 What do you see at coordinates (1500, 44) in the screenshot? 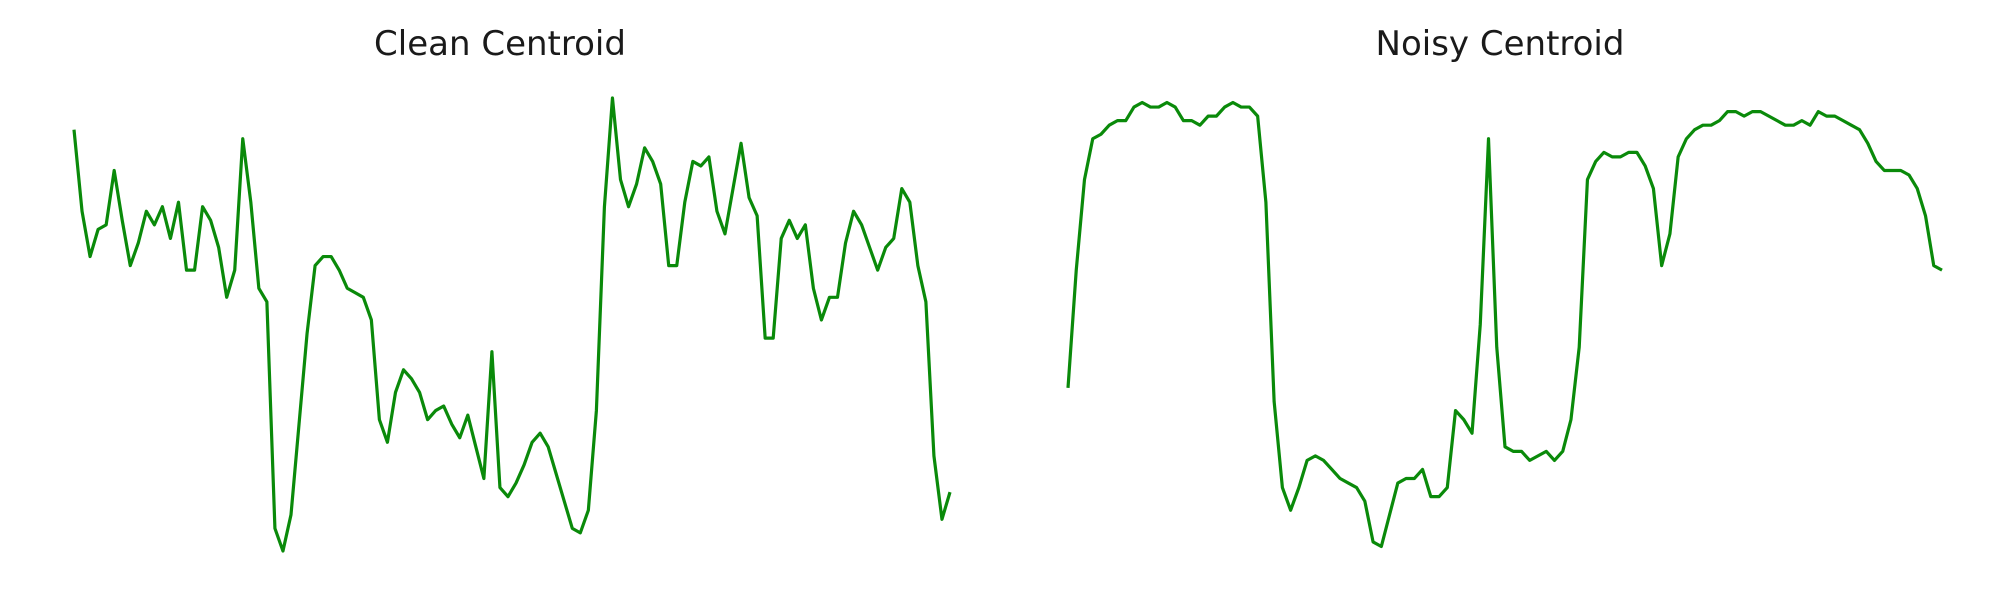
I see `chart-title: Noisy Centroid` at bounding box center [1500, 44].